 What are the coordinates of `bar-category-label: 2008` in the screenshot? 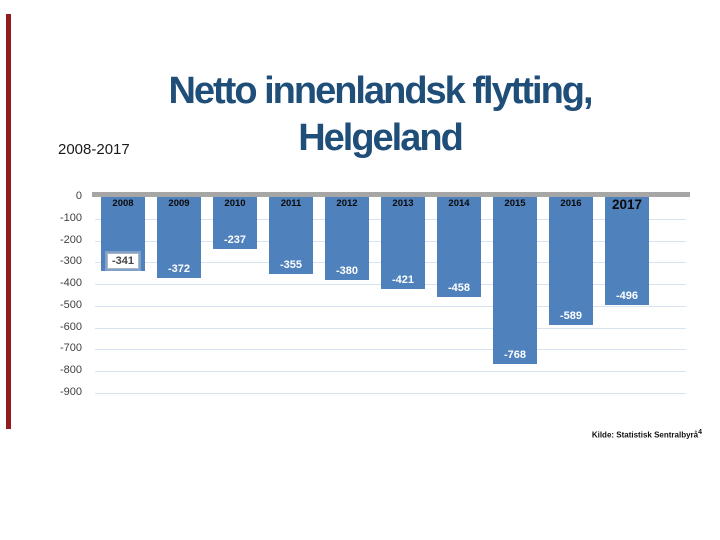 It's located at (123, 203).